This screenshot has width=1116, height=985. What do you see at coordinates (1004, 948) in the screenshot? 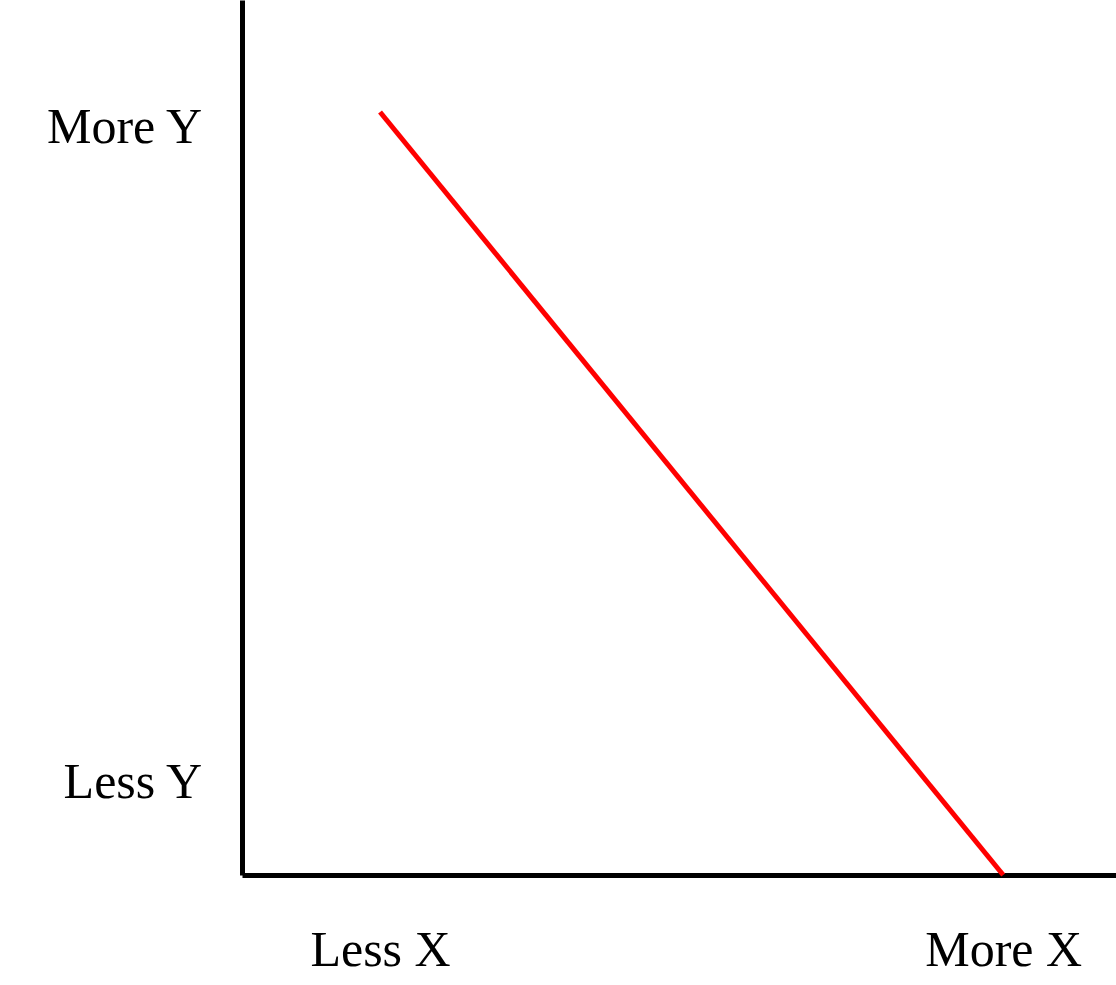
I see `x-tick-label: More X` at bounding box center [1004, 948].